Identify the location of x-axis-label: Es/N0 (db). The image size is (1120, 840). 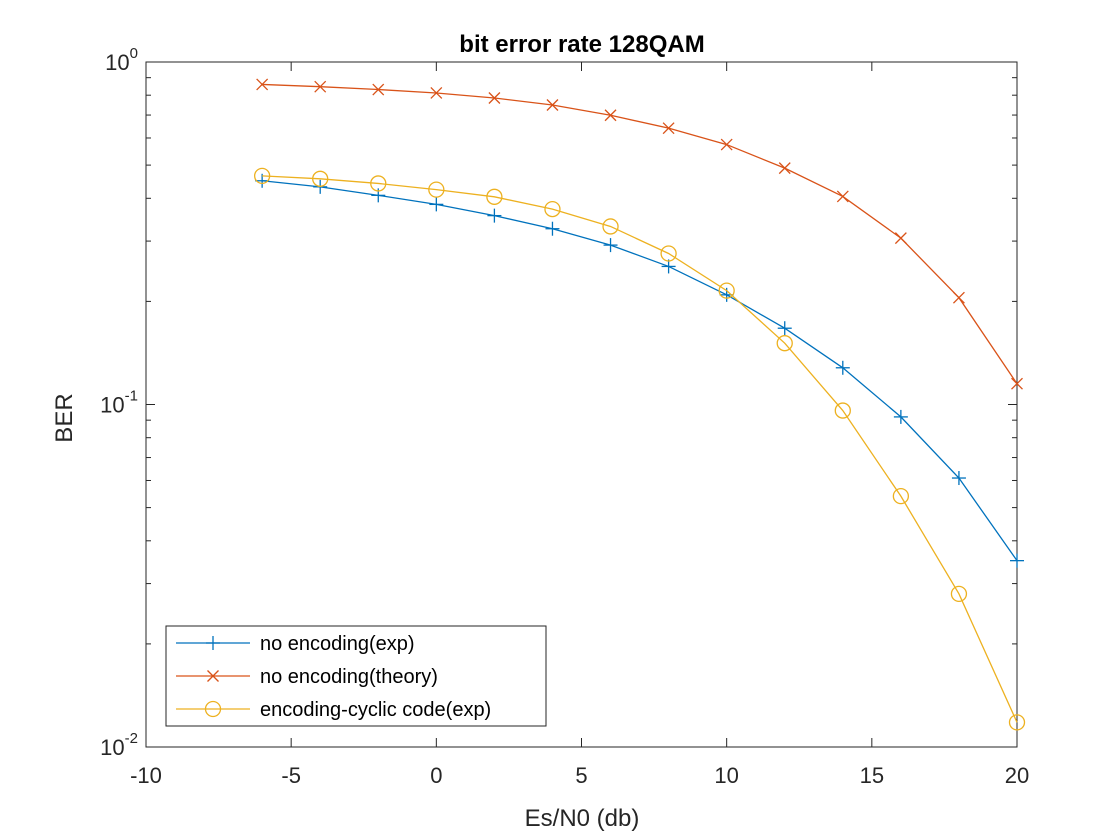
(582, 818).